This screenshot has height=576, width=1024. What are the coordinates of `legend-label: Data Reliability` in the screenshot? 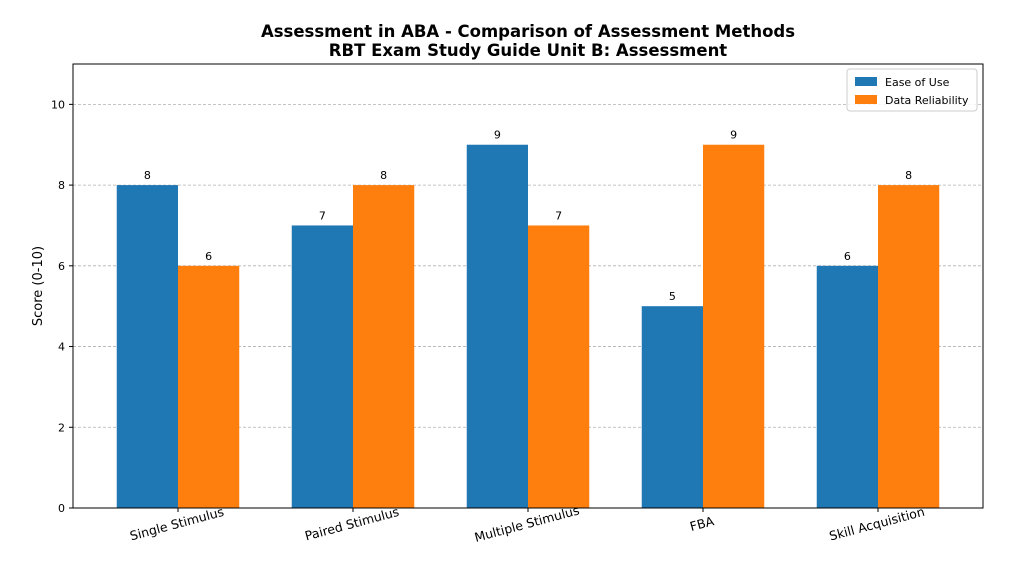 It's located at (927, 100).